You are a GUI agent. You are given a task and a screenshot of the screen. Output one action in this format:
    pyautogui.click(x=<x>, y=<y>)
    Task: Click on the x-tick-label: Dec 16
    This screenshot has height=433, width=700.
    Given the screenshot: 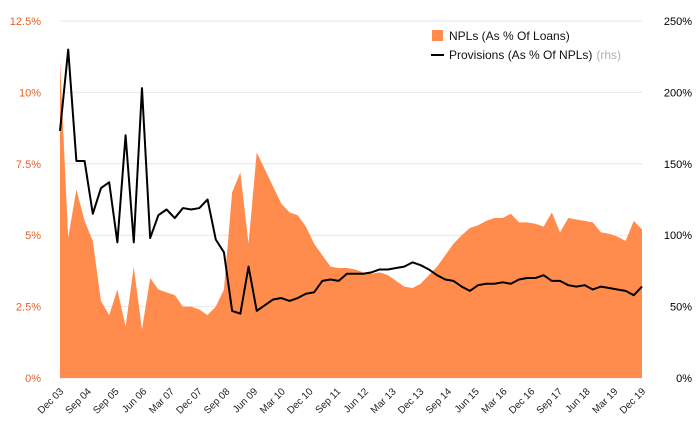 What is the action you would take?
    pyautogui.click(x=522, y=401)
    